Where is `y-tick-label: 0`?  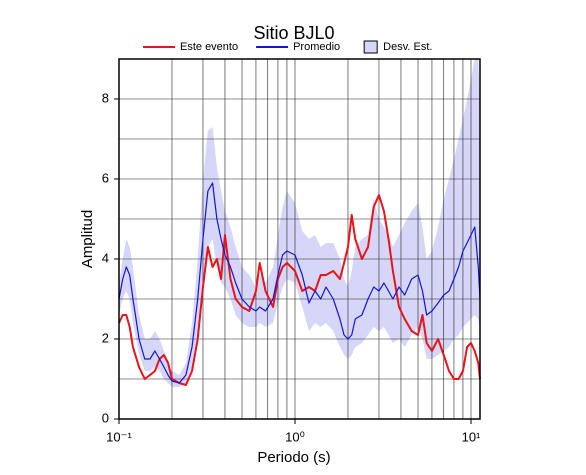
y-tick-label: 0 is located at coordinates (105, 417).